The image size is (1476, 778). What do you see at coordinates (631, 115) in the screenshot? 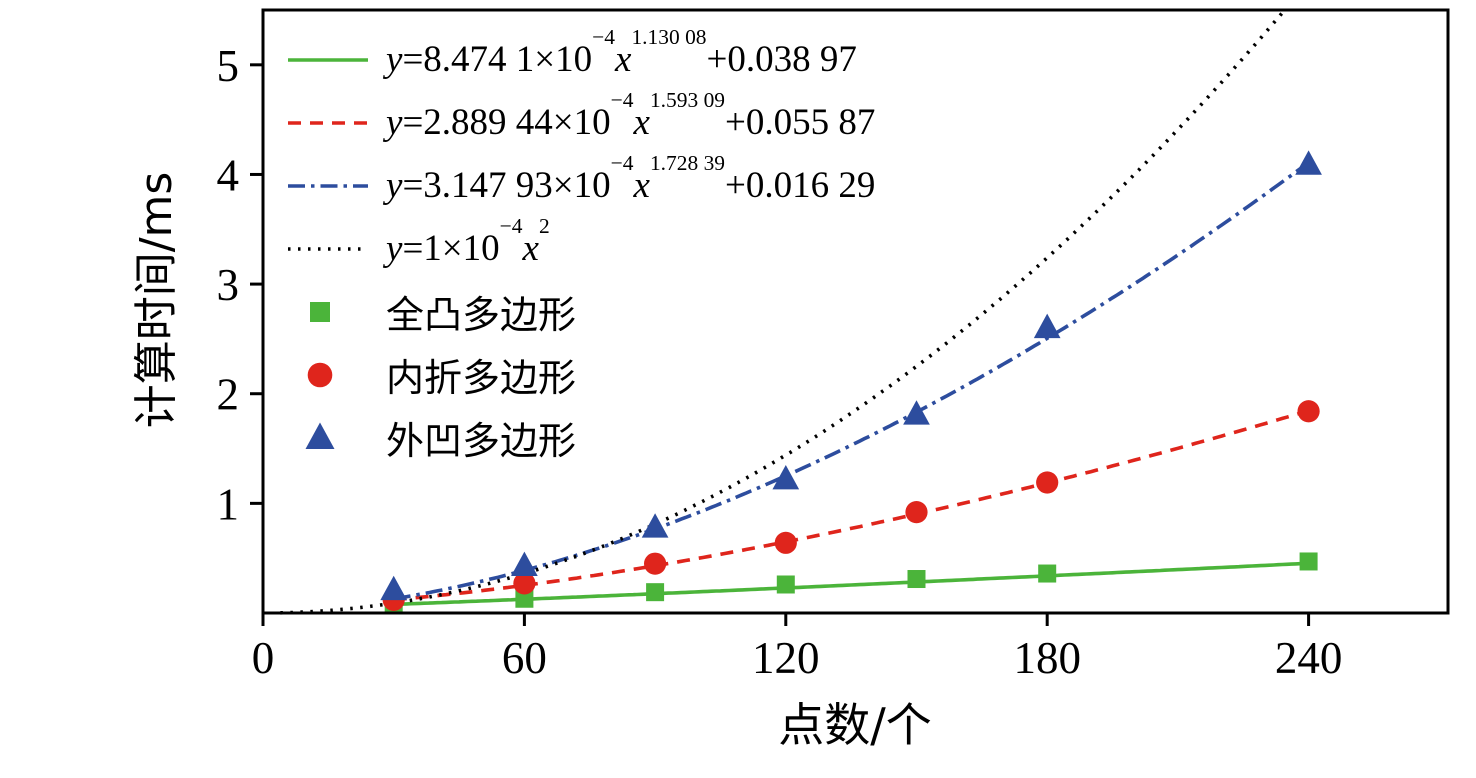
I see `legend-equation-label: y=2.889 44×10−4x1.593 09+0.055 87` at bounding box center [631, 115].